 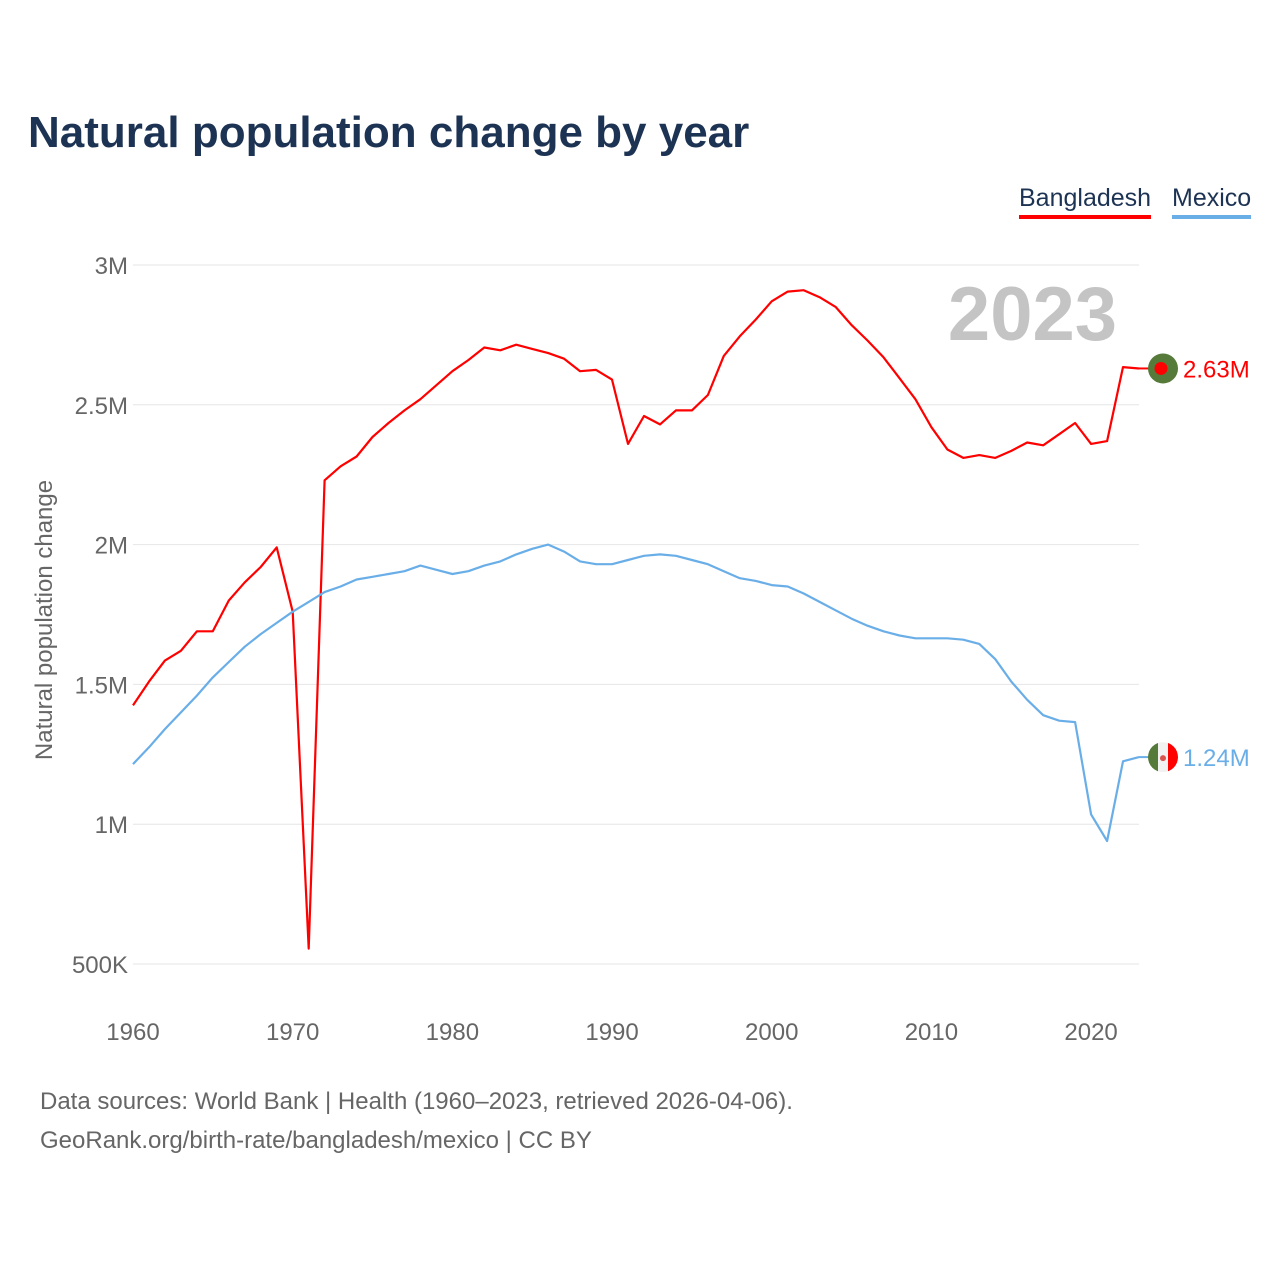 What do you see at coordinates (1085, 201) in the screenshot?
I see `legend-bangladesh: Bangladesh` at bounding box center [1085, 201].